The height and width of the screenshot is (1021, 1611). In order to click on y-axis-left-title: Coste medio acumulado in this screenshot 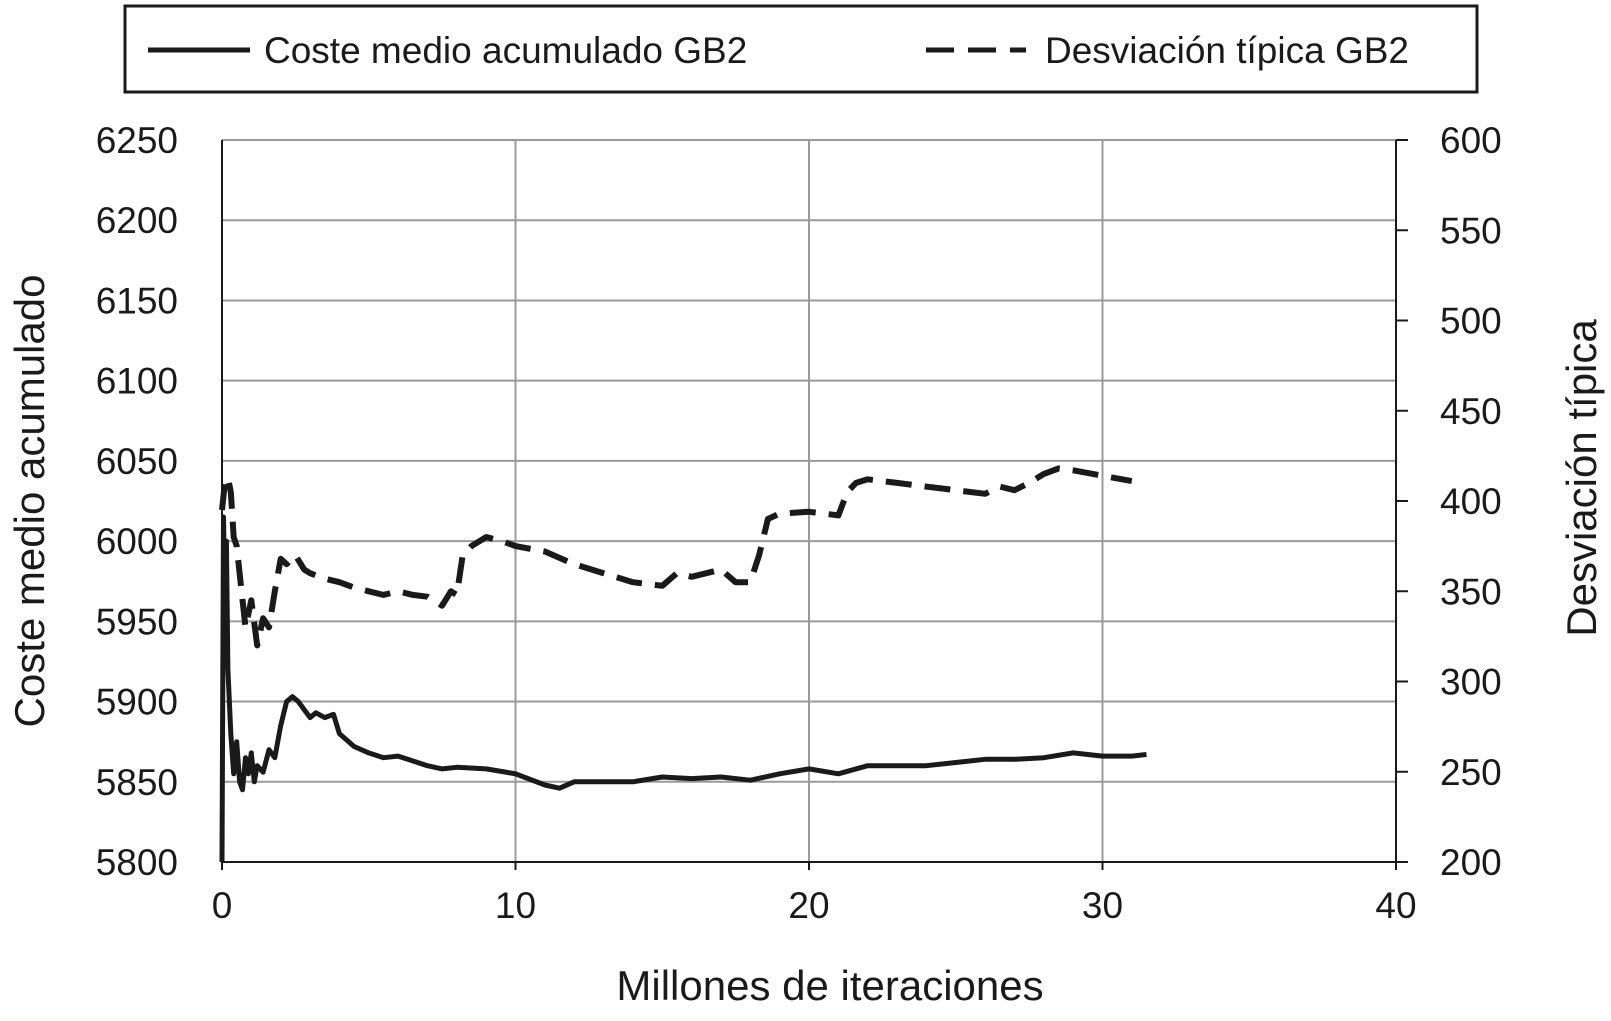, I will do `click(29, 501)`.